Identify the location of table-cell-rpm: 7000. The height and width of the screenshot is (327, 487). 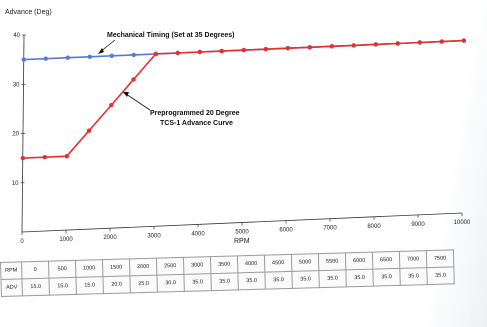
(413, 259).